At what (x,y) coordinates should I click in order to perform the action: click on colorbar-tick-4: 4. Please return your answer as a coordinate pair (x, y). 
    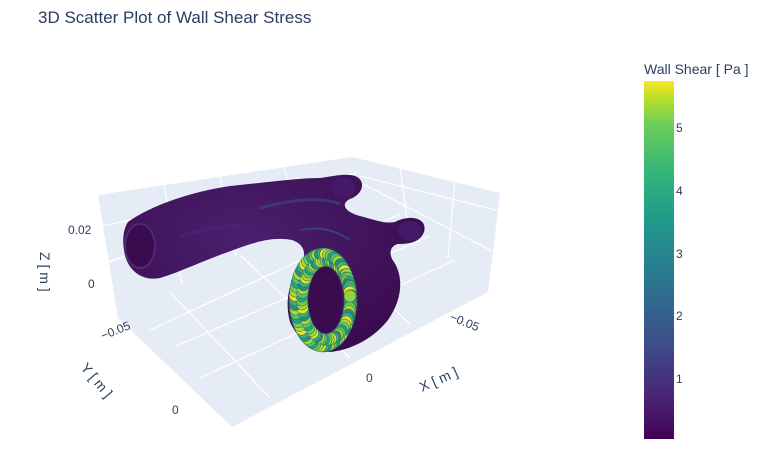
    Looking at the image, I should click on (679, 191).